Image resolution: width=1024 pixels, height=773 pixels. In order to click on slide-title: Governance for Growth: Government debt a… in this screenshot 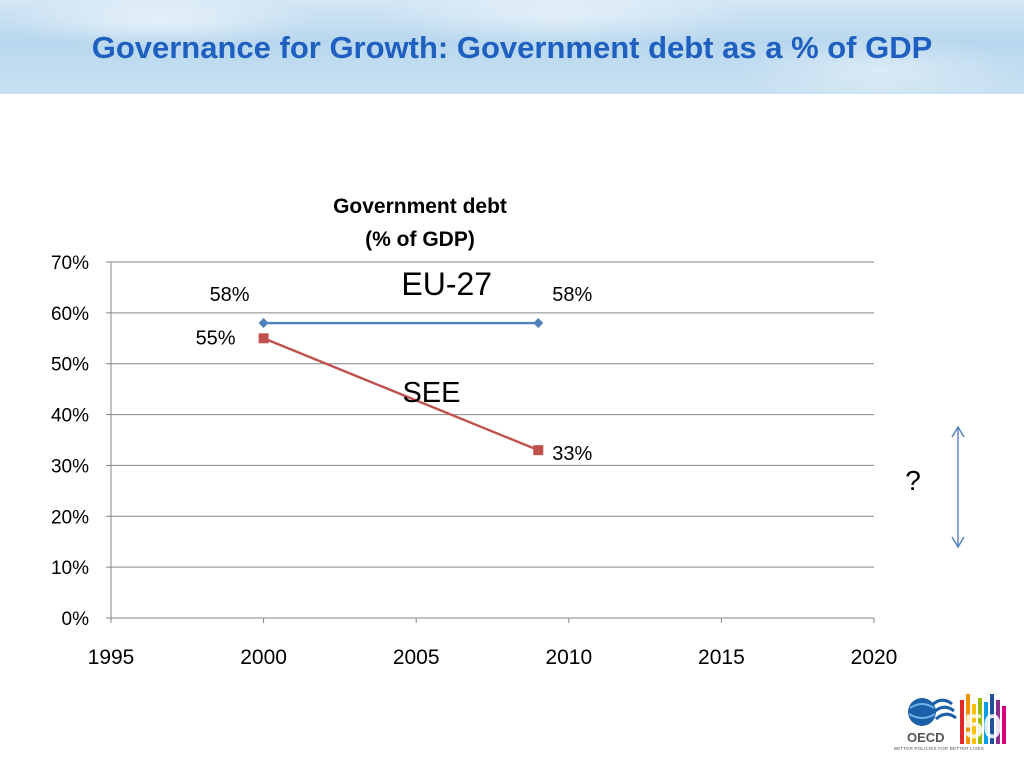, I will do `click(512, 47)`.